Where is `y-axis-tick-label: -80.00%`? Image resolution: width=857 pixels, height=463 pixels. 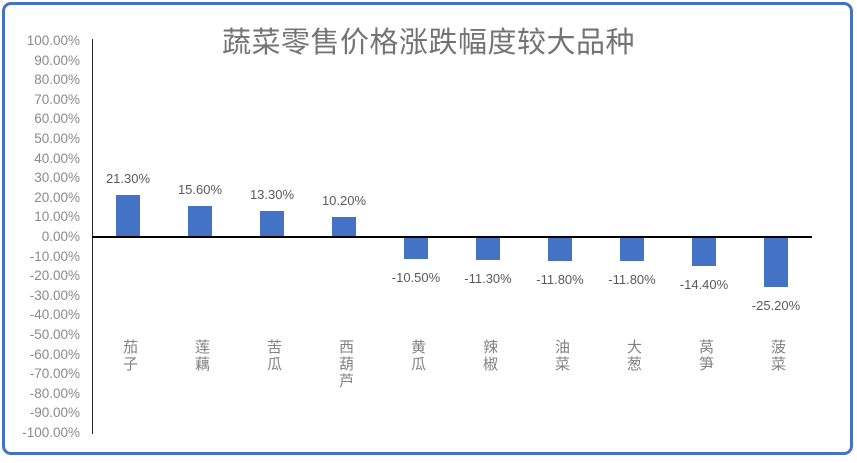
y-axis-tick-label: -80.00% is located at coordinates (54, 393).